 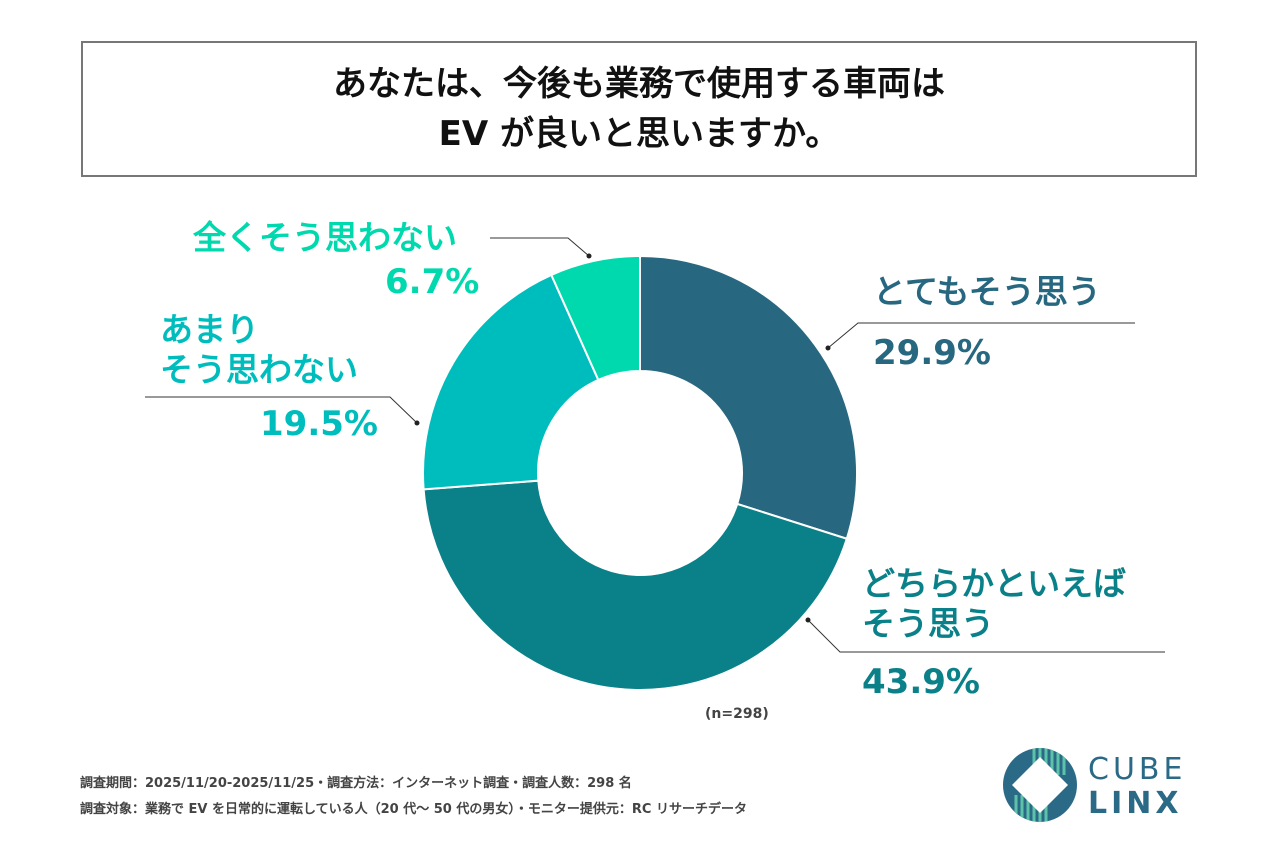 What do you see at coordinates (319, 424) in the screenshot?
I see `pct-2: 19.5%` at bounding box center [319, 424].